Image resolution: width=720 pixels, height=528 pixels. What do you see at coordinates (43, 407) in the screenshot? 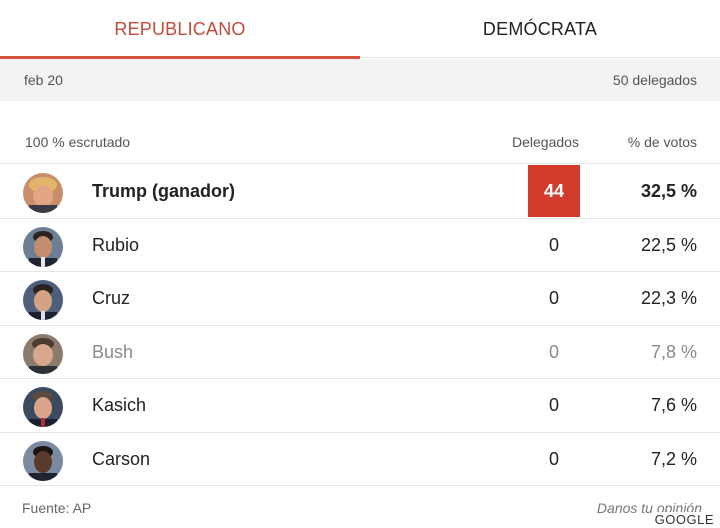
I see `kasich-avatar` at bounding box center [43, 407].